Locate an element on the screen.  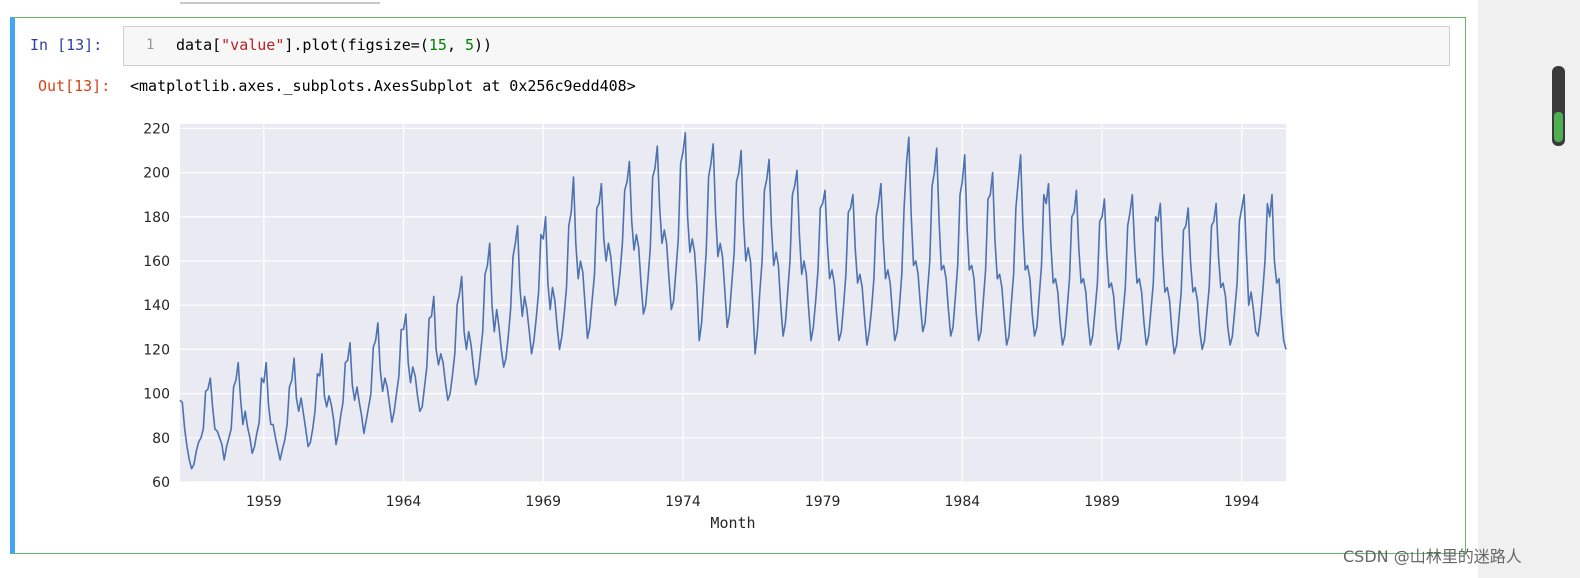
code-token: )) is located at coordinates (483, 45).